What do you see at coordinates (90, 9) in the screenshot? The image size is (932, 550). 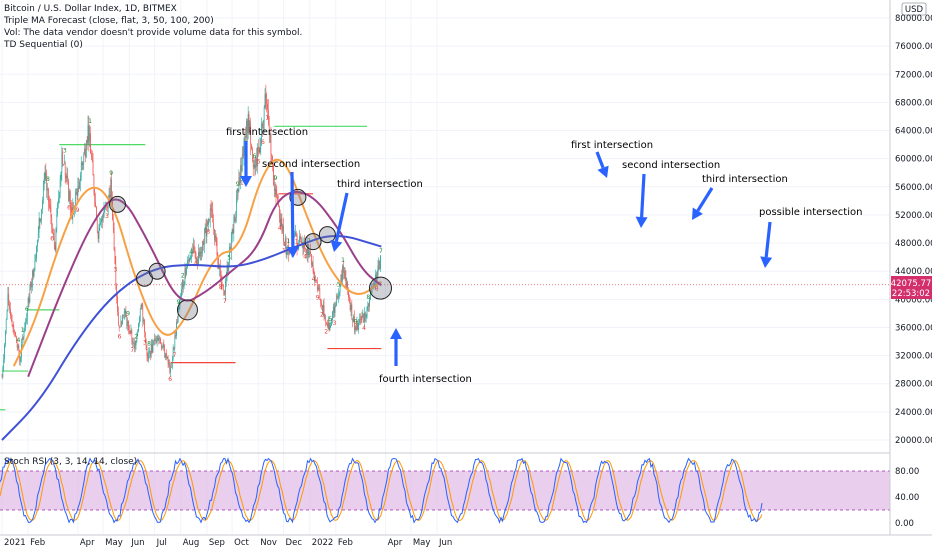 I see `symbol-title: Bitcoin / U.S. Dollar Index, 1D, BITMEX` at bounding box center [90, 9].